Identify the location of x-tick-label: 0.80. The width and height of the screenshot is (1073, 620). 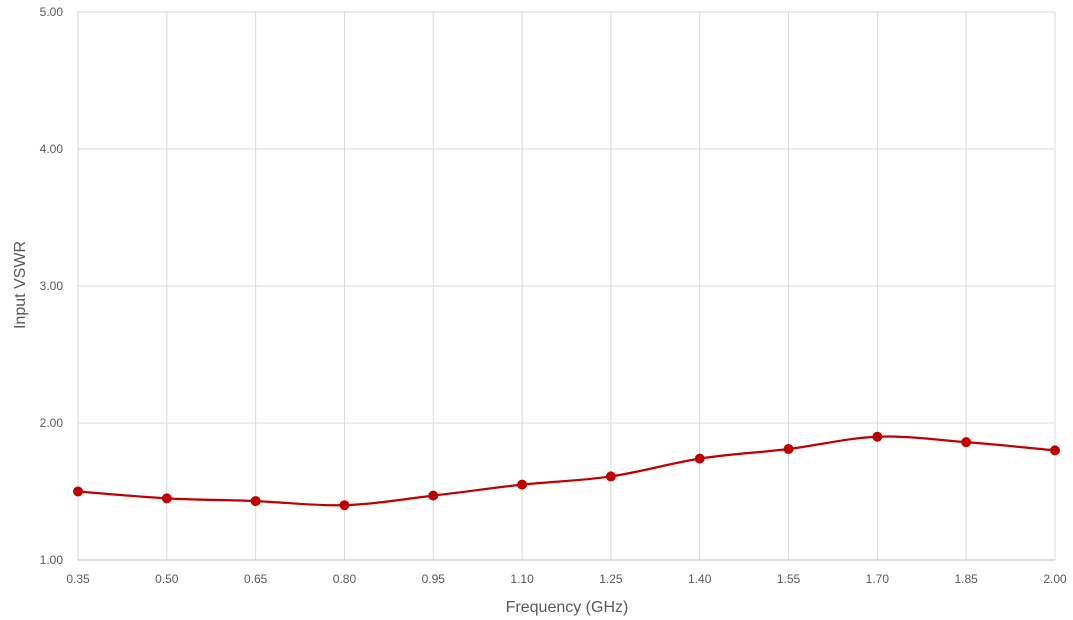
(345, 579).